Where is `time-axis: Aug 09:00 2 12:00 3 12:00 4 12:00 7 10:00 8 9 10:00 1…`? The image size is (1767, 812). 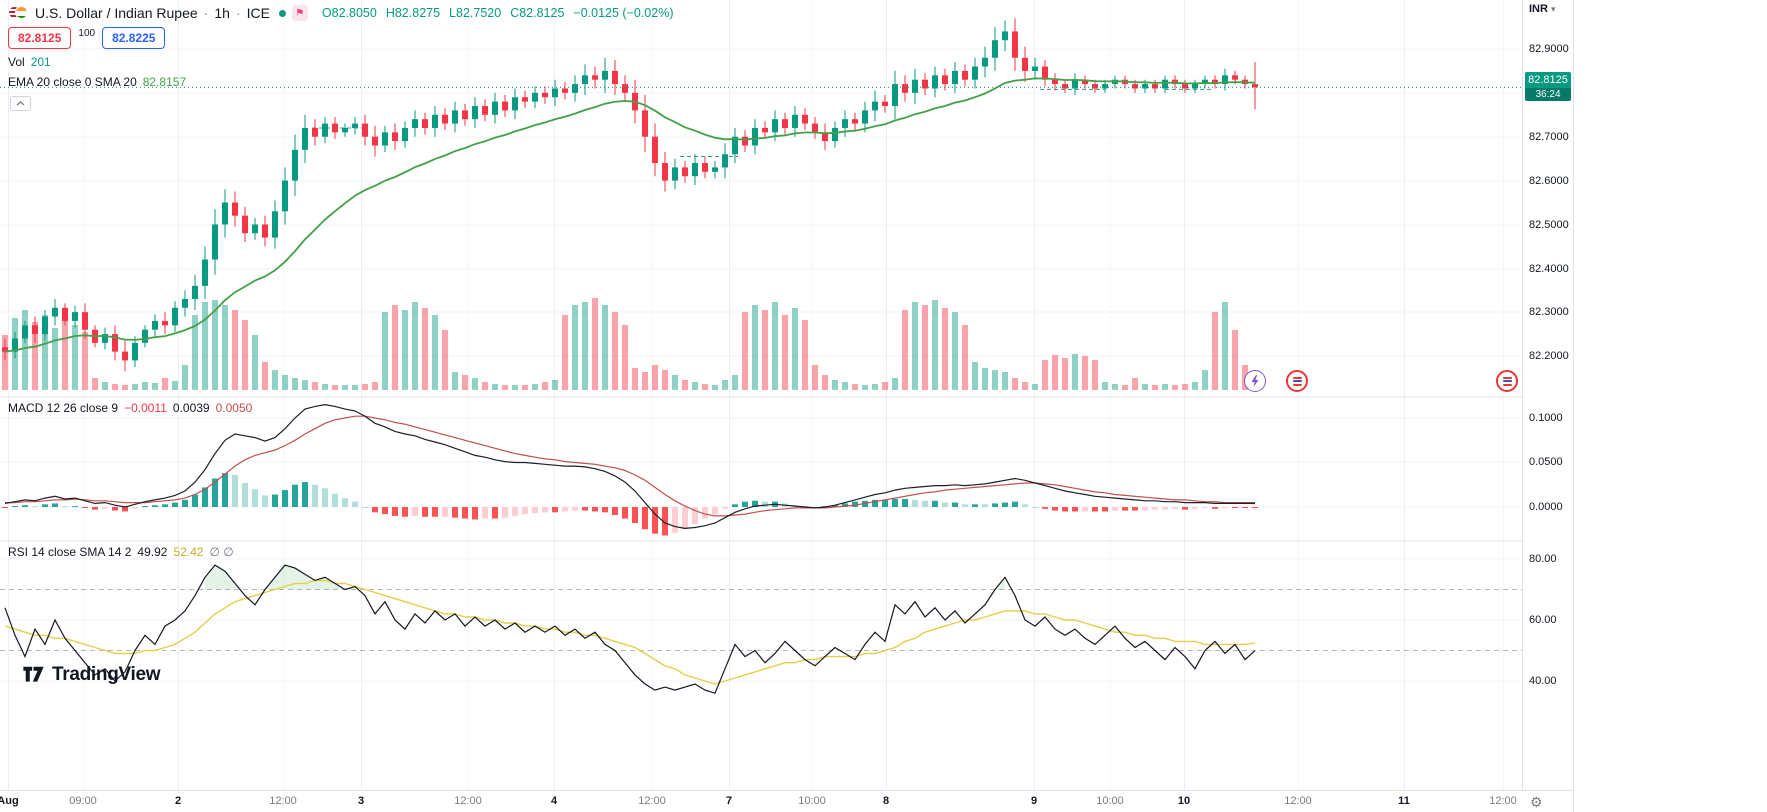
time-axis: Aug 09:00 2 12:00 3 12:00 4 12:00 7 10:00 8 9 10:00 1… is located at coordinates (786, 801).